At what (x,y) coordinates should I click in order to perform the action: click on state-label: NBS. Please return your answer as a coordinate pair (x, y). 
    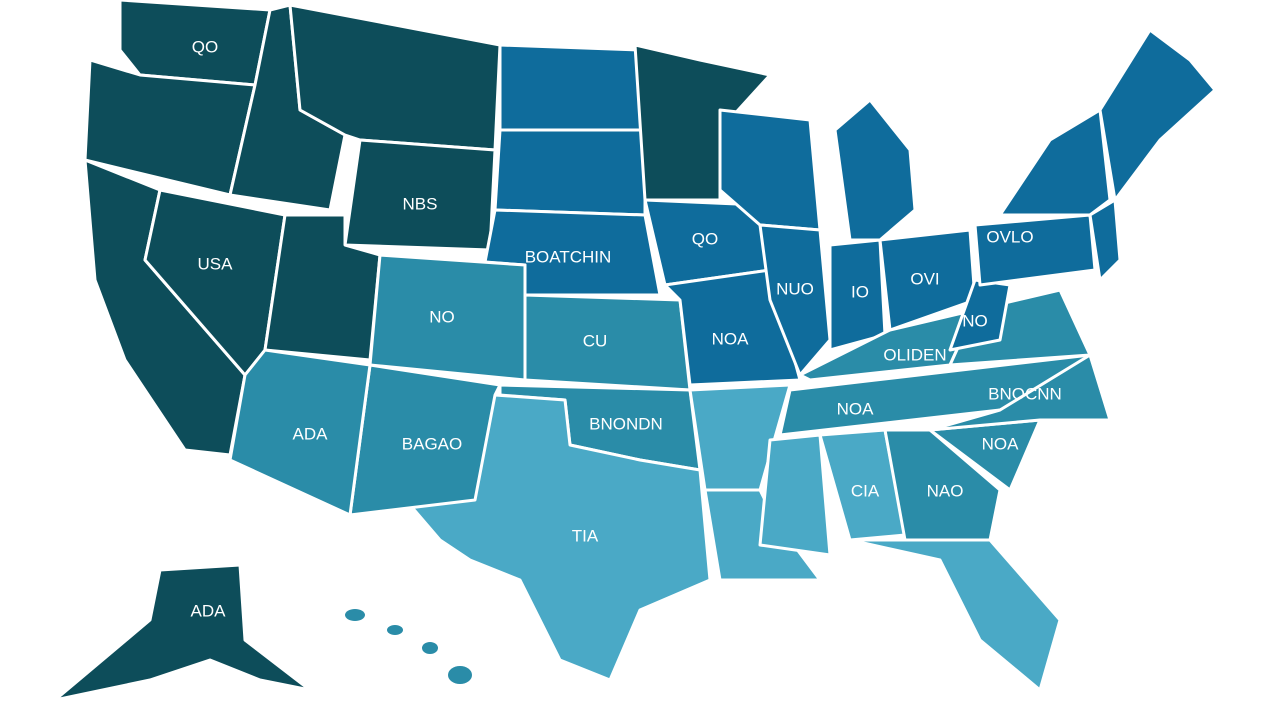
    Looking at the image, I should click on (420, 203).